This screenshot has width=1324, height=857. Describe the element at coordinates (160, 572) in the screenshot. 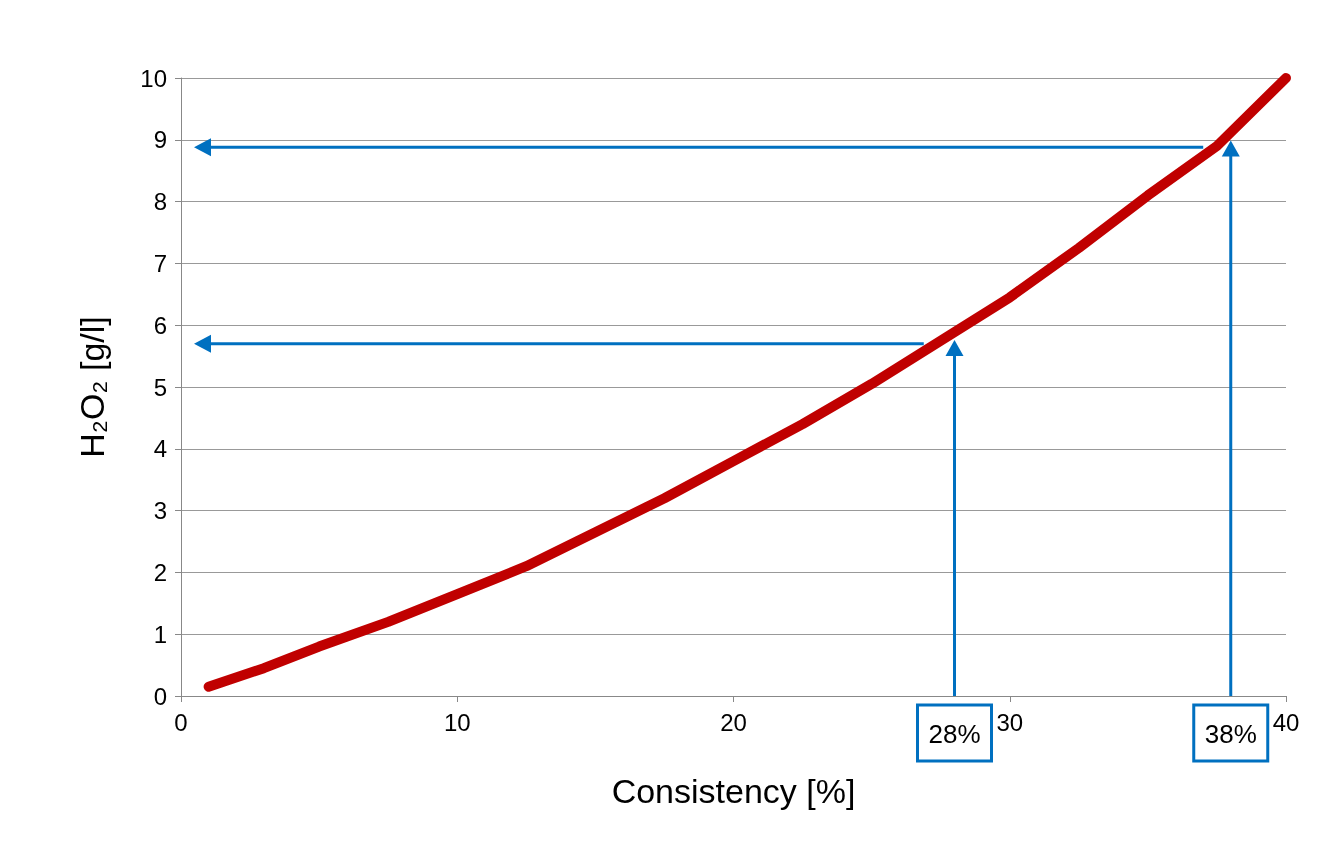

I see `y-tick-label: 2` at that location.